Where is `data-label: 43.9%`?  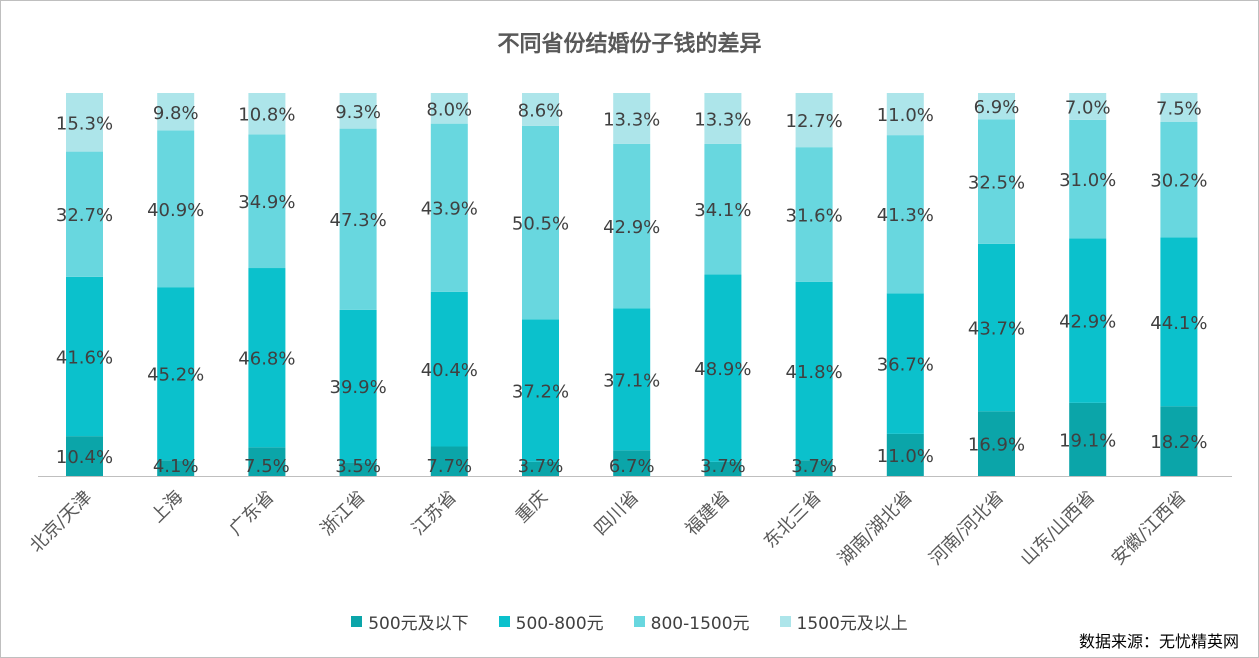
data-label: 43.9% is located at coordinates (449, 209).